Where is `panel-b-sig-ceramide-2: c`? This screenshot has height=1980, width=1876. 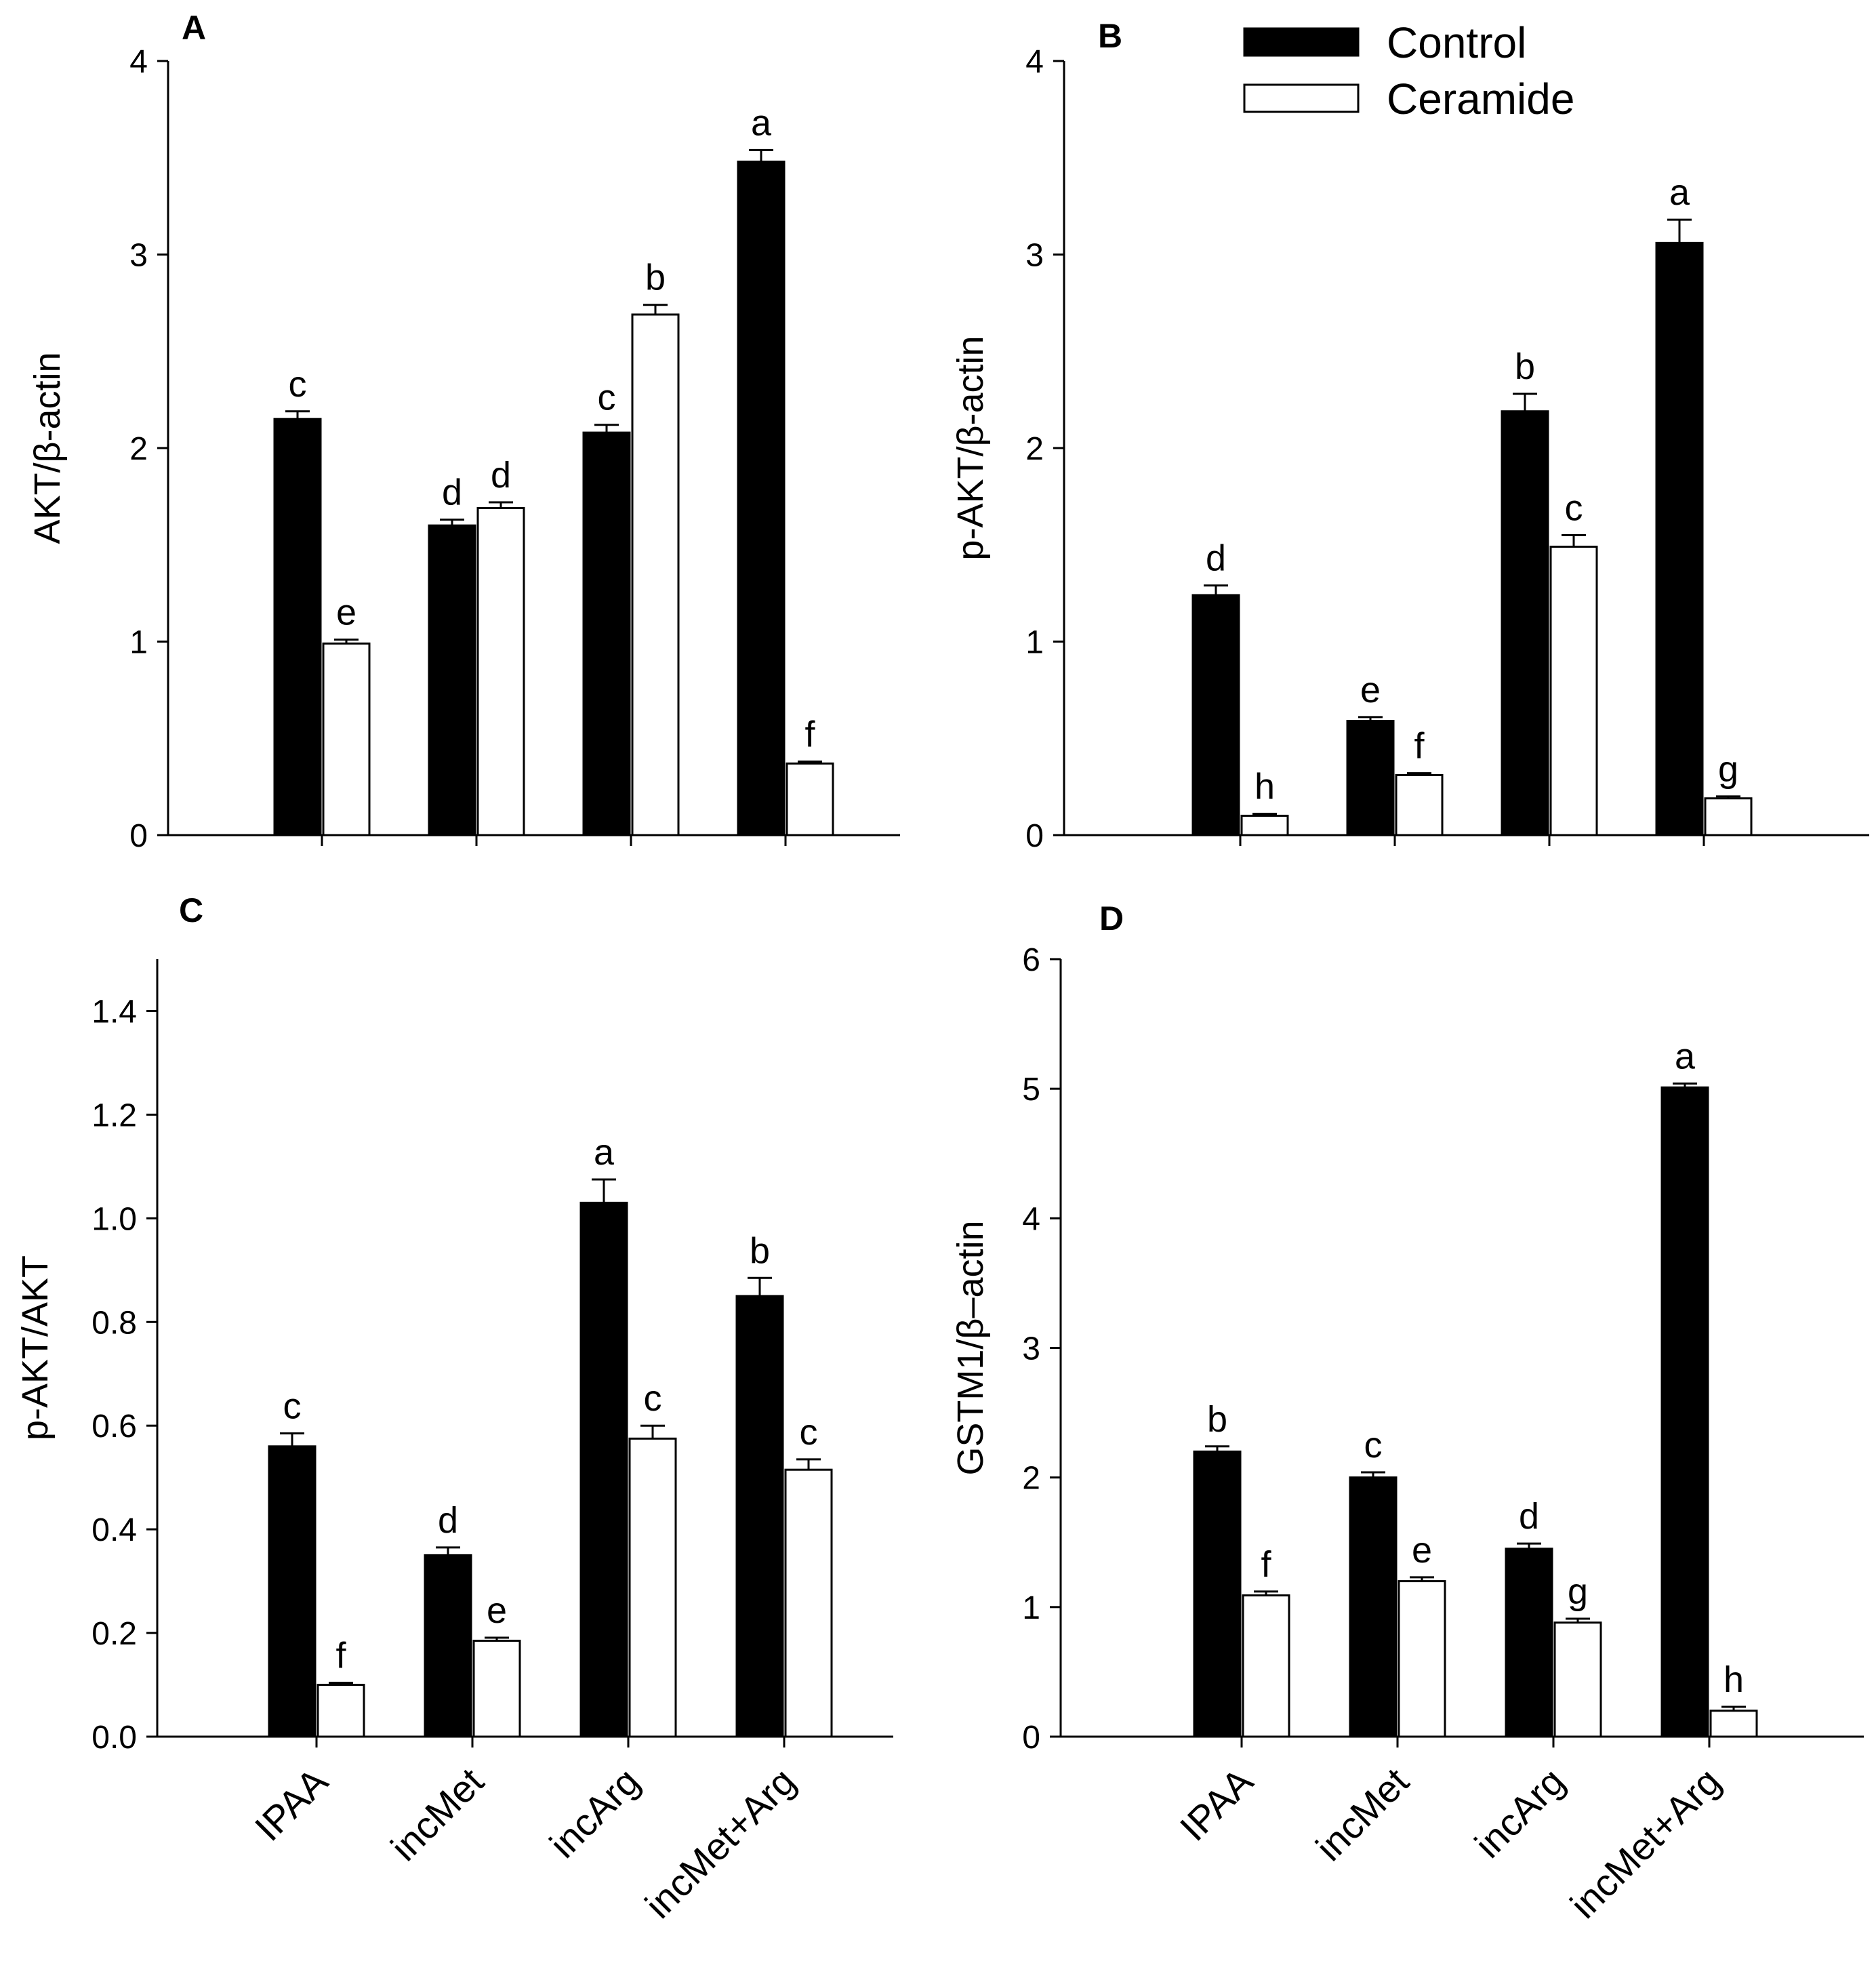
panel-b-sig-ceramide-2: c is located at coordinates (1574, 507).